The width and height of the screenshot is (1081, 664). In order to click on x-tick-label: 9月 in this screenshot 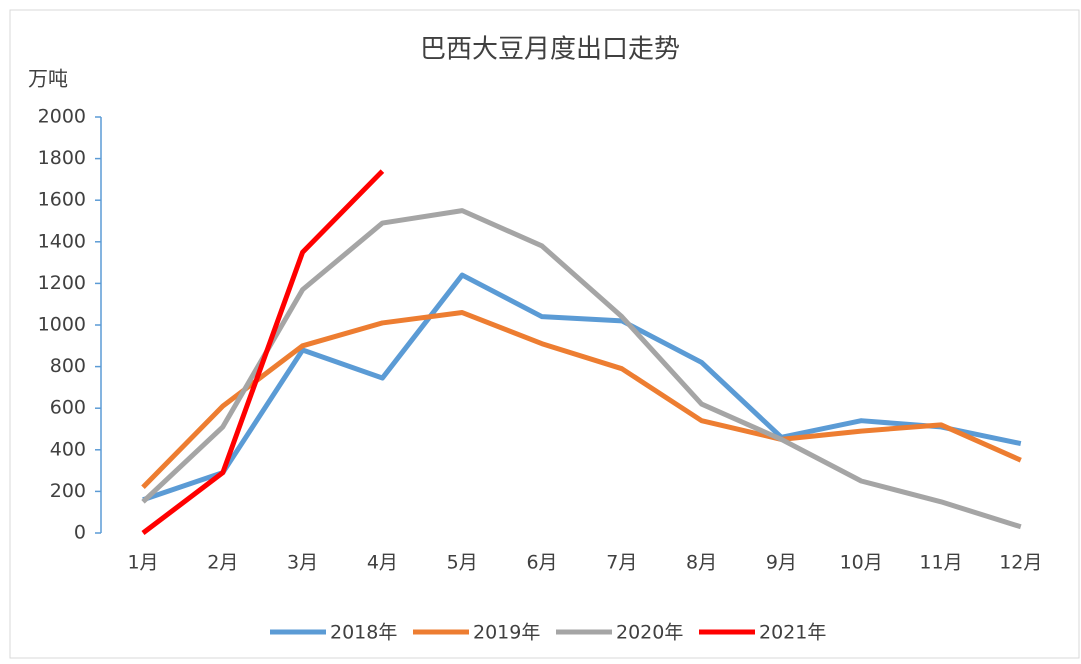, I will do `click(781, 563)`.